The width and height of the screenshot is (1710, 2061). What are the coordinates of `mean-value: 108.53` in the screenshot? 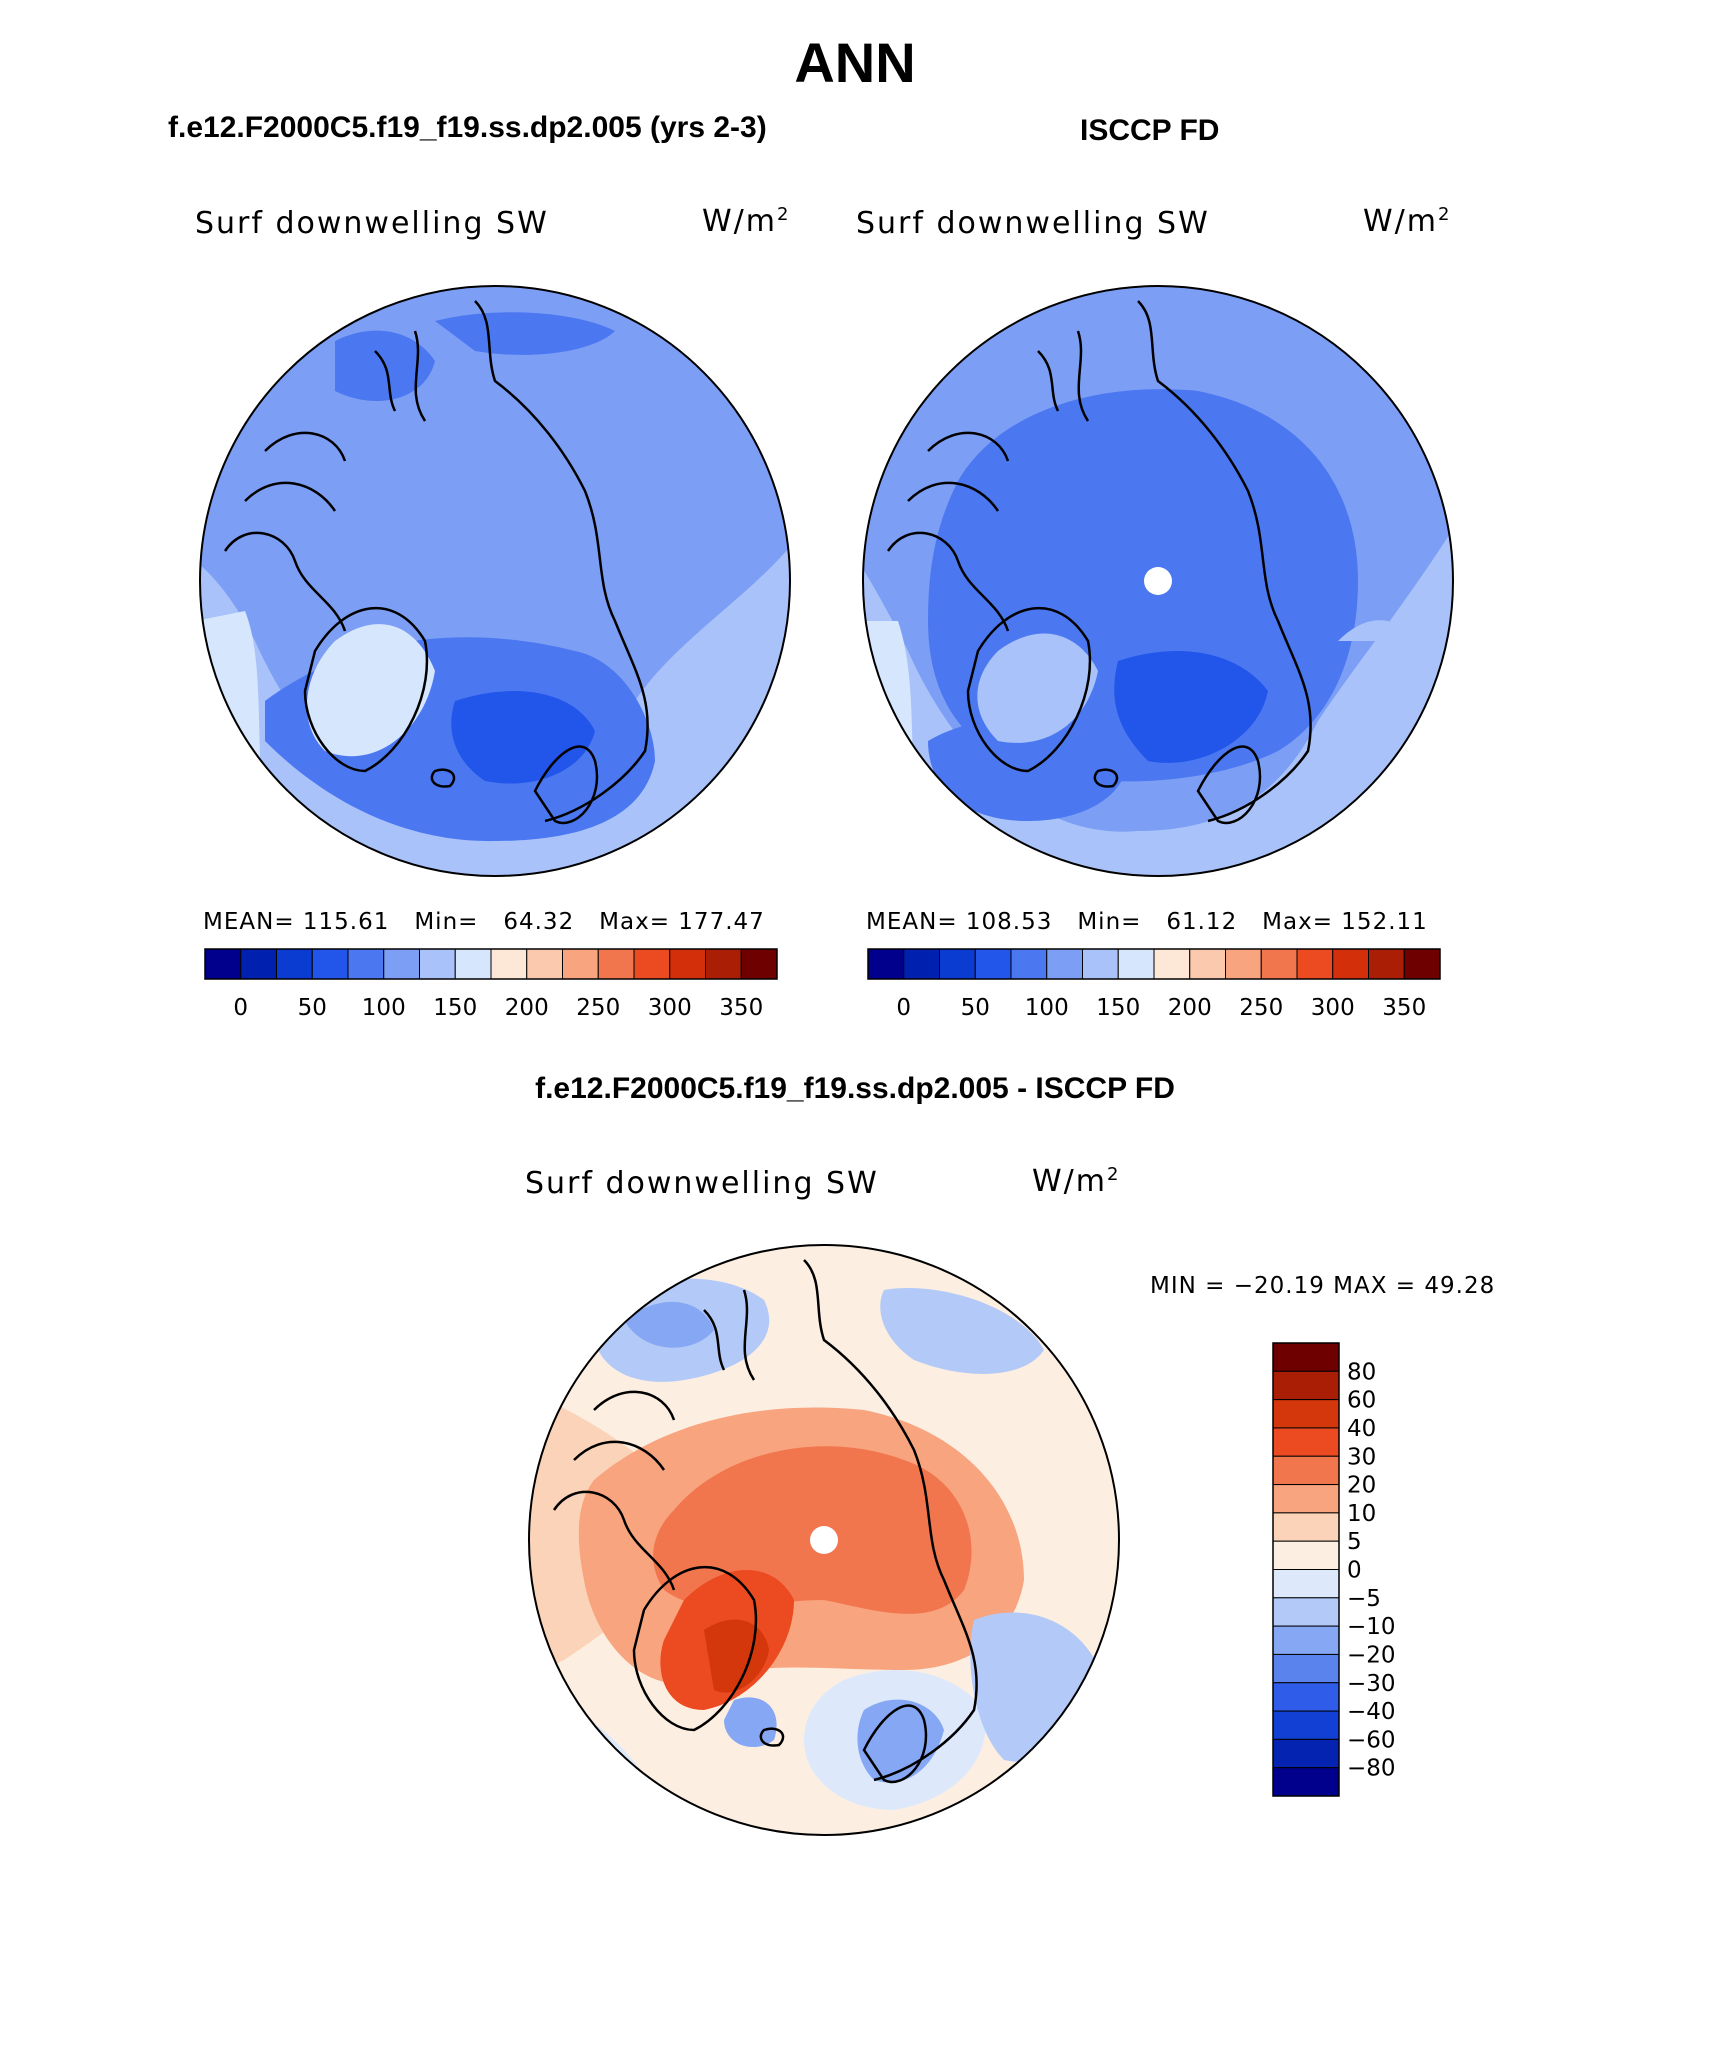 It's located at (1009, 922).